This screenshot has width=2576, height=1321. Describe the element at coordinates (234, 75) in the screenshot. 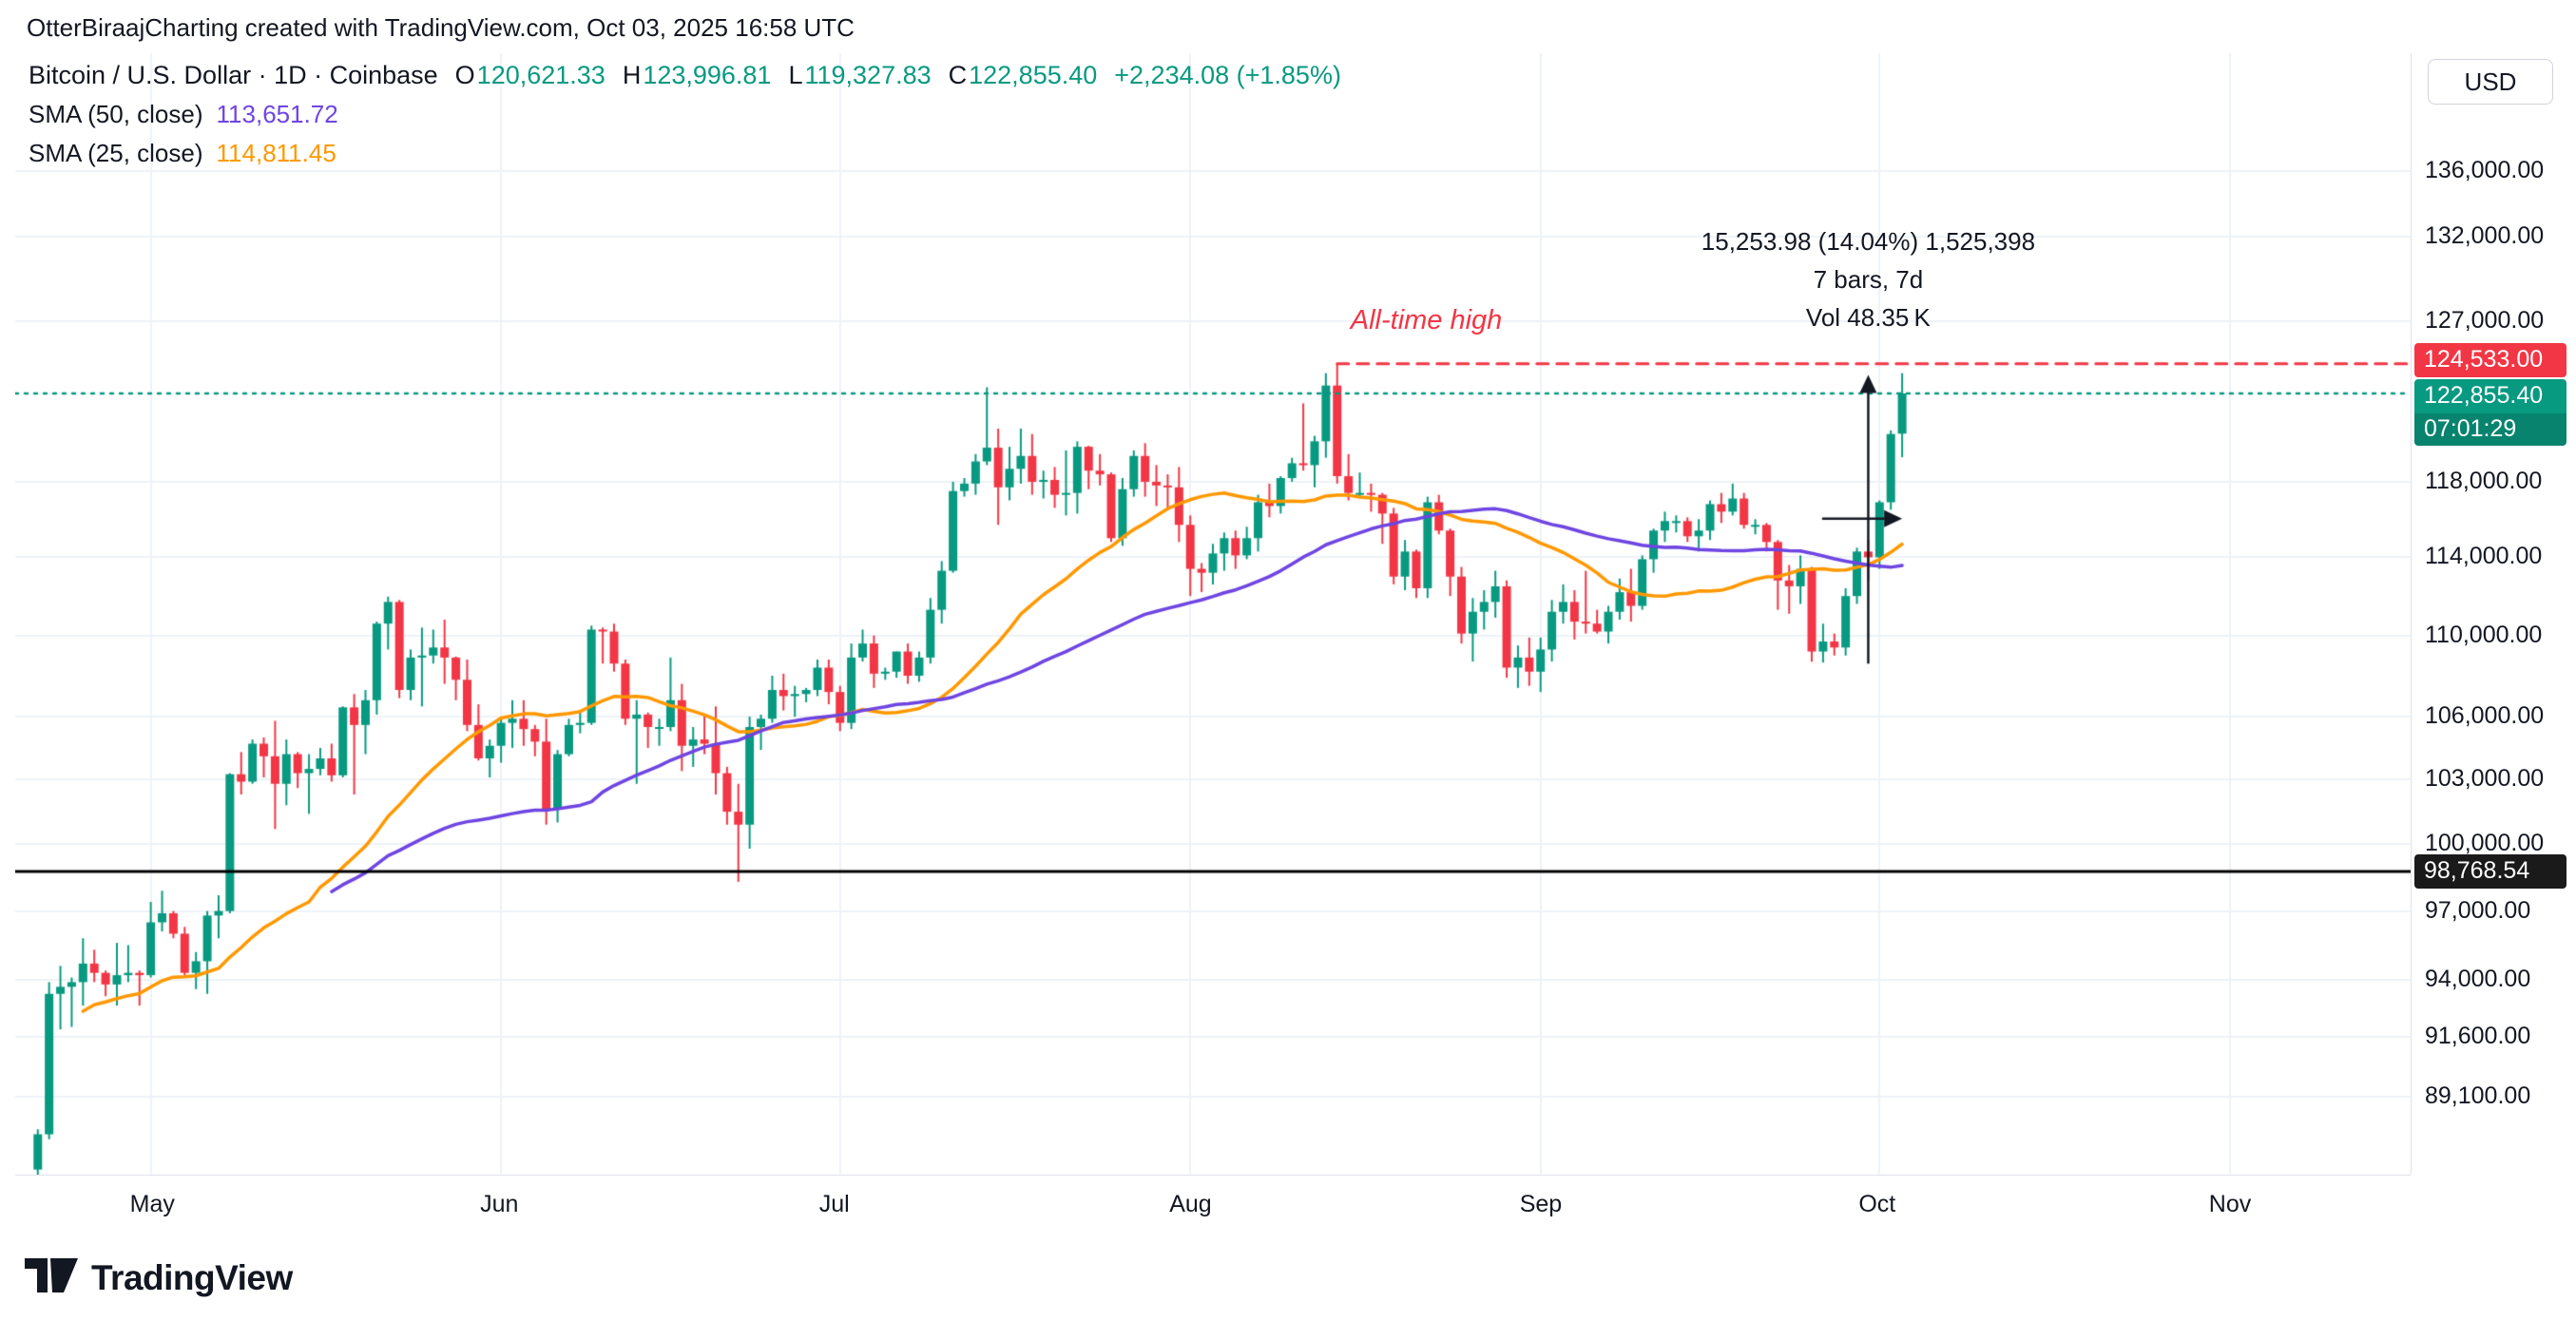

I see `symbol-title: Bitcoin / U.S. Dollar · 1D · Coinbase` at that location.